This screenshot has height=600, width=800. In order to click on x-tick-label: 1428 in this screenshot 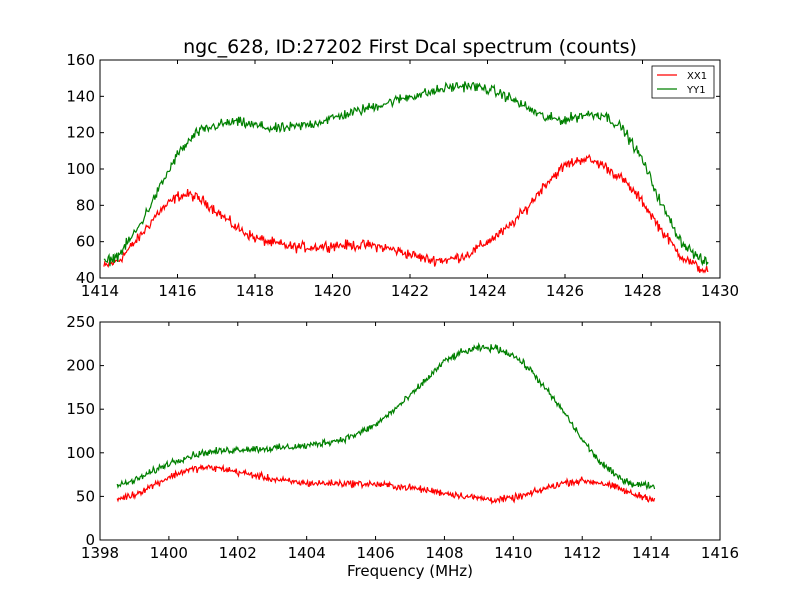, I will do `click(642, 291)`.